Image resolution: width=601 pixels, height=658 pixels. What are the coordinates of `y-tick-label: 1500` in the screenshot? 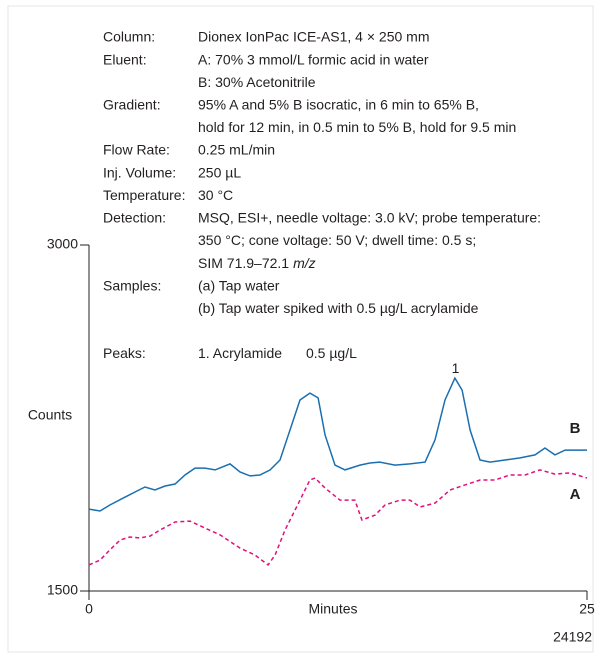 It's located at (62, 590).